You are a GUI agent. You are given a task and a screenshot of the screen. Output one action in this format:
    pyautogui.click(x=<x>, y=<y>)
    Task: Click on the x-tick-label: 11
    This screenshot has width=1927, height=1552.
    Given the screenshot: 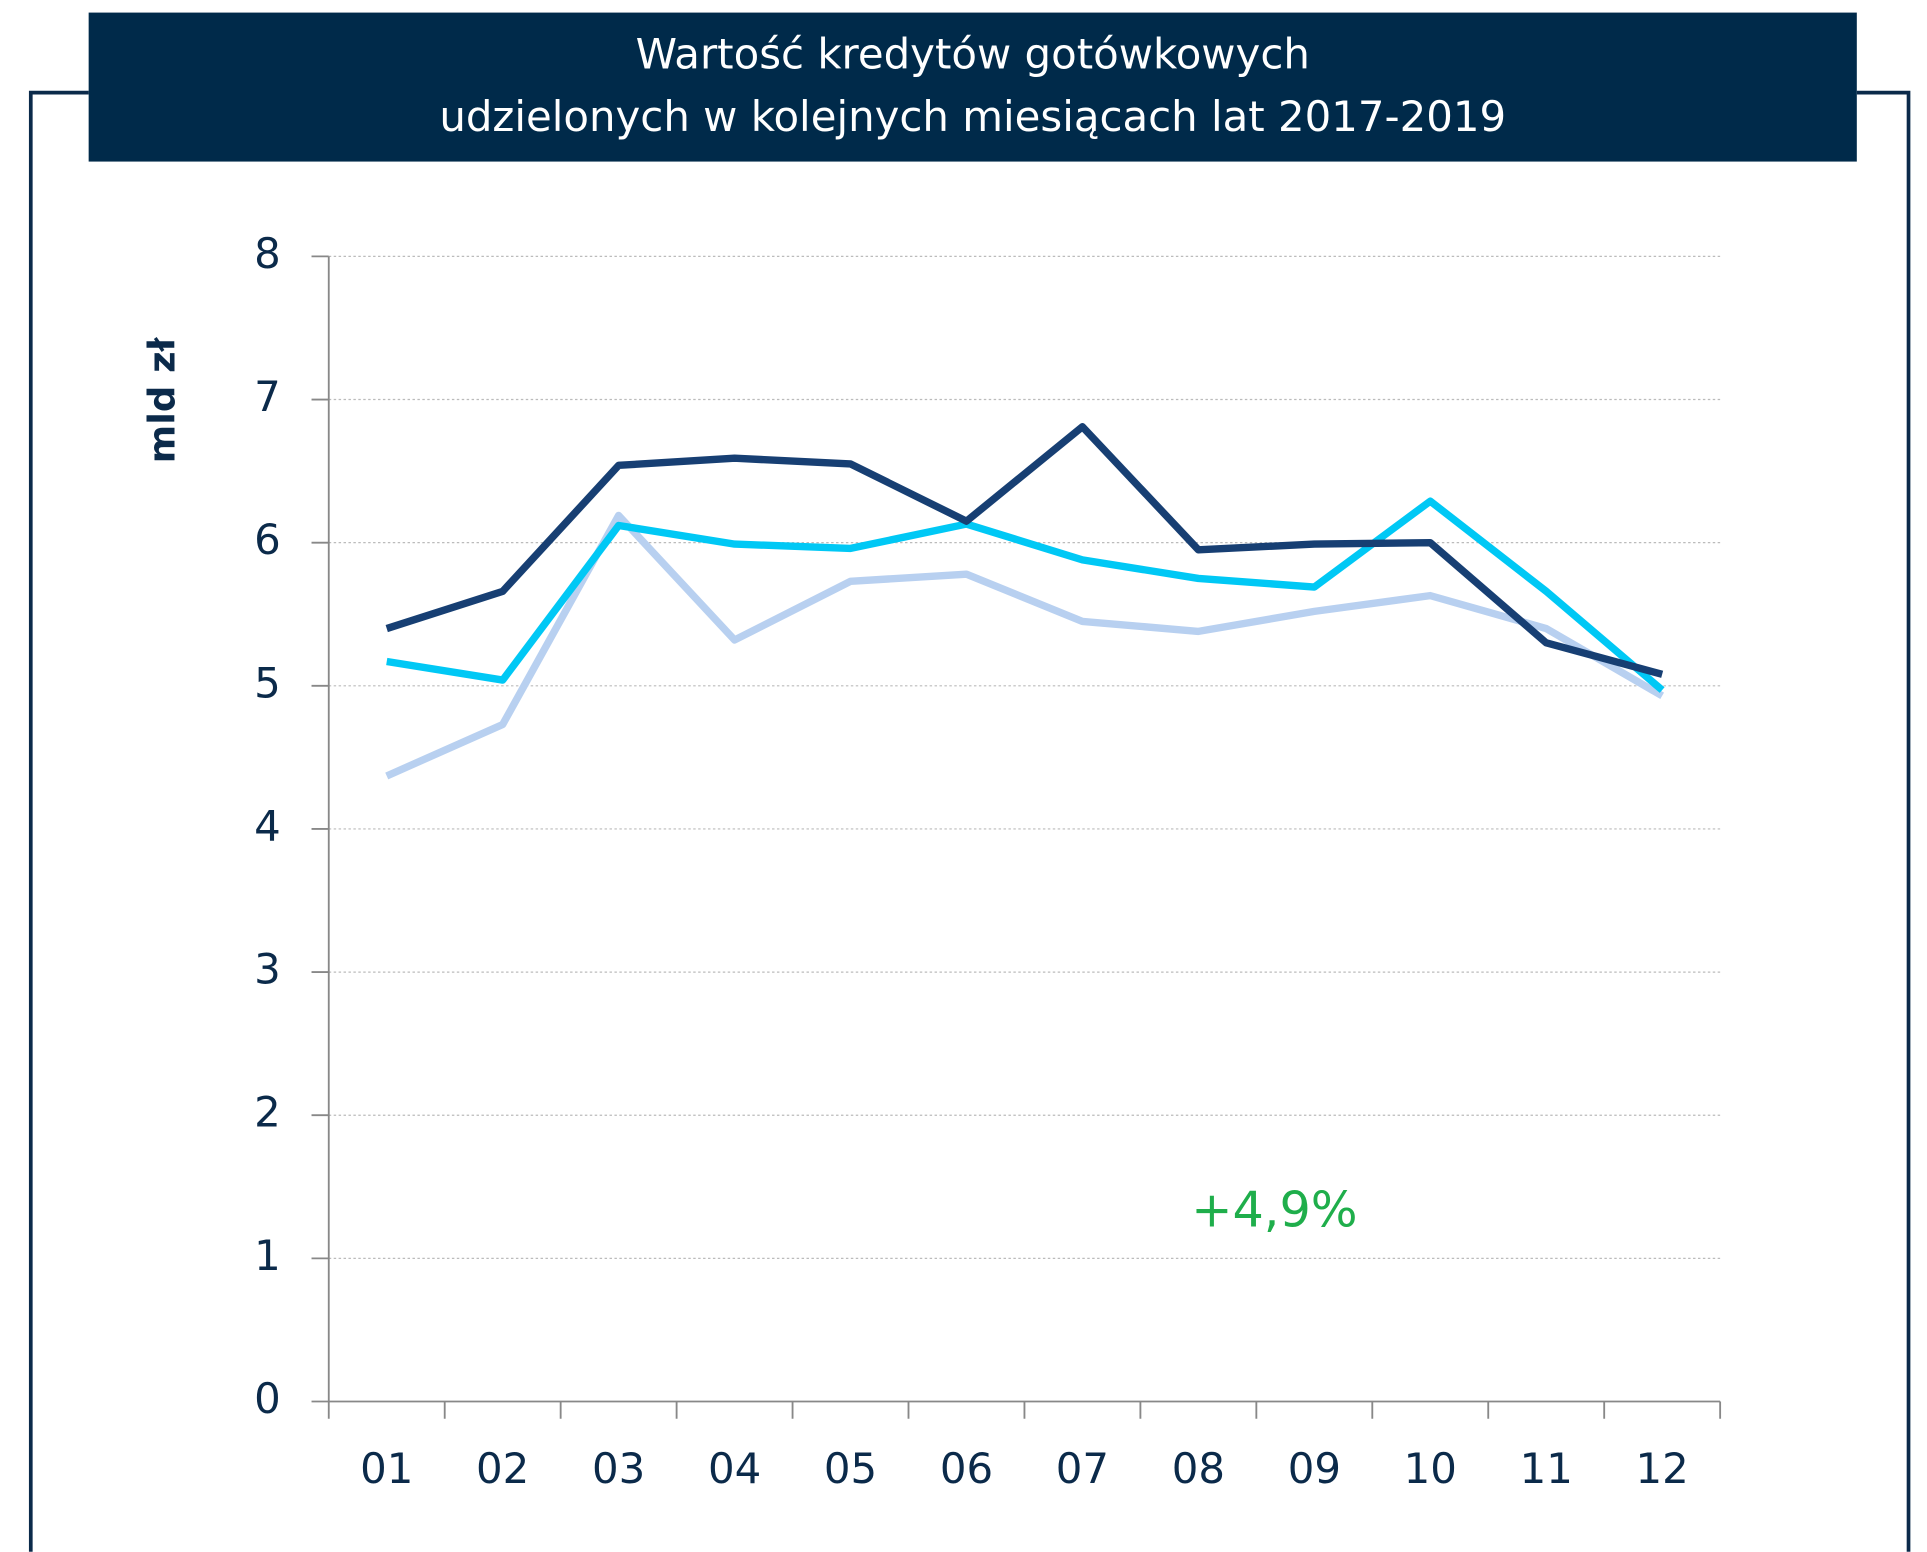 What is the action you would take?
    pyautogui.click(x=1546, y=1468)
    